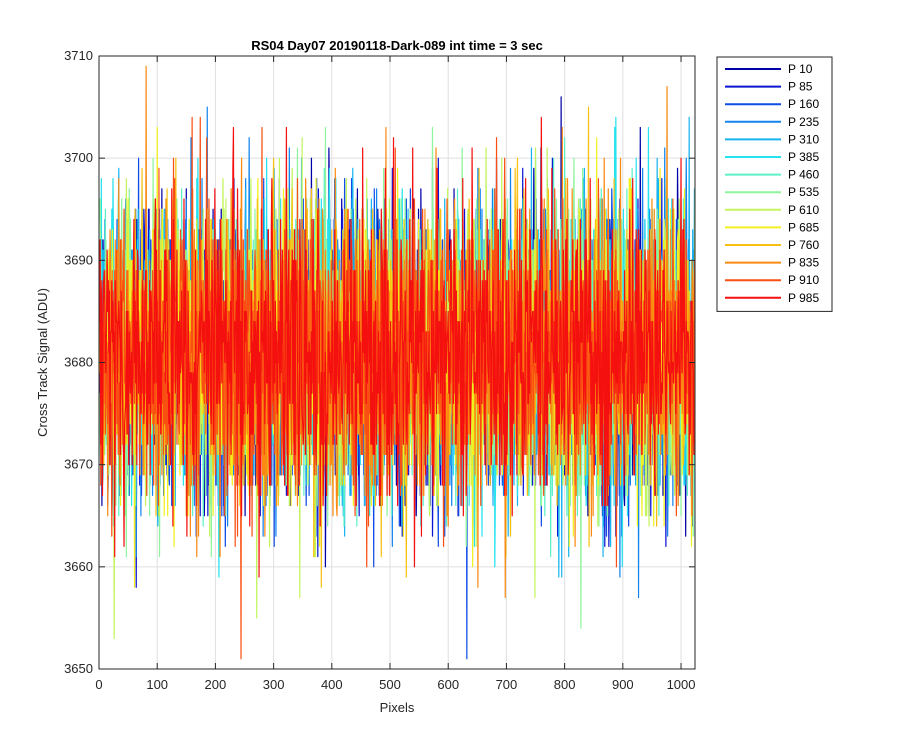 The image size is (900, 750). I want to click on legend-entry: P 835, so click(803, 263).